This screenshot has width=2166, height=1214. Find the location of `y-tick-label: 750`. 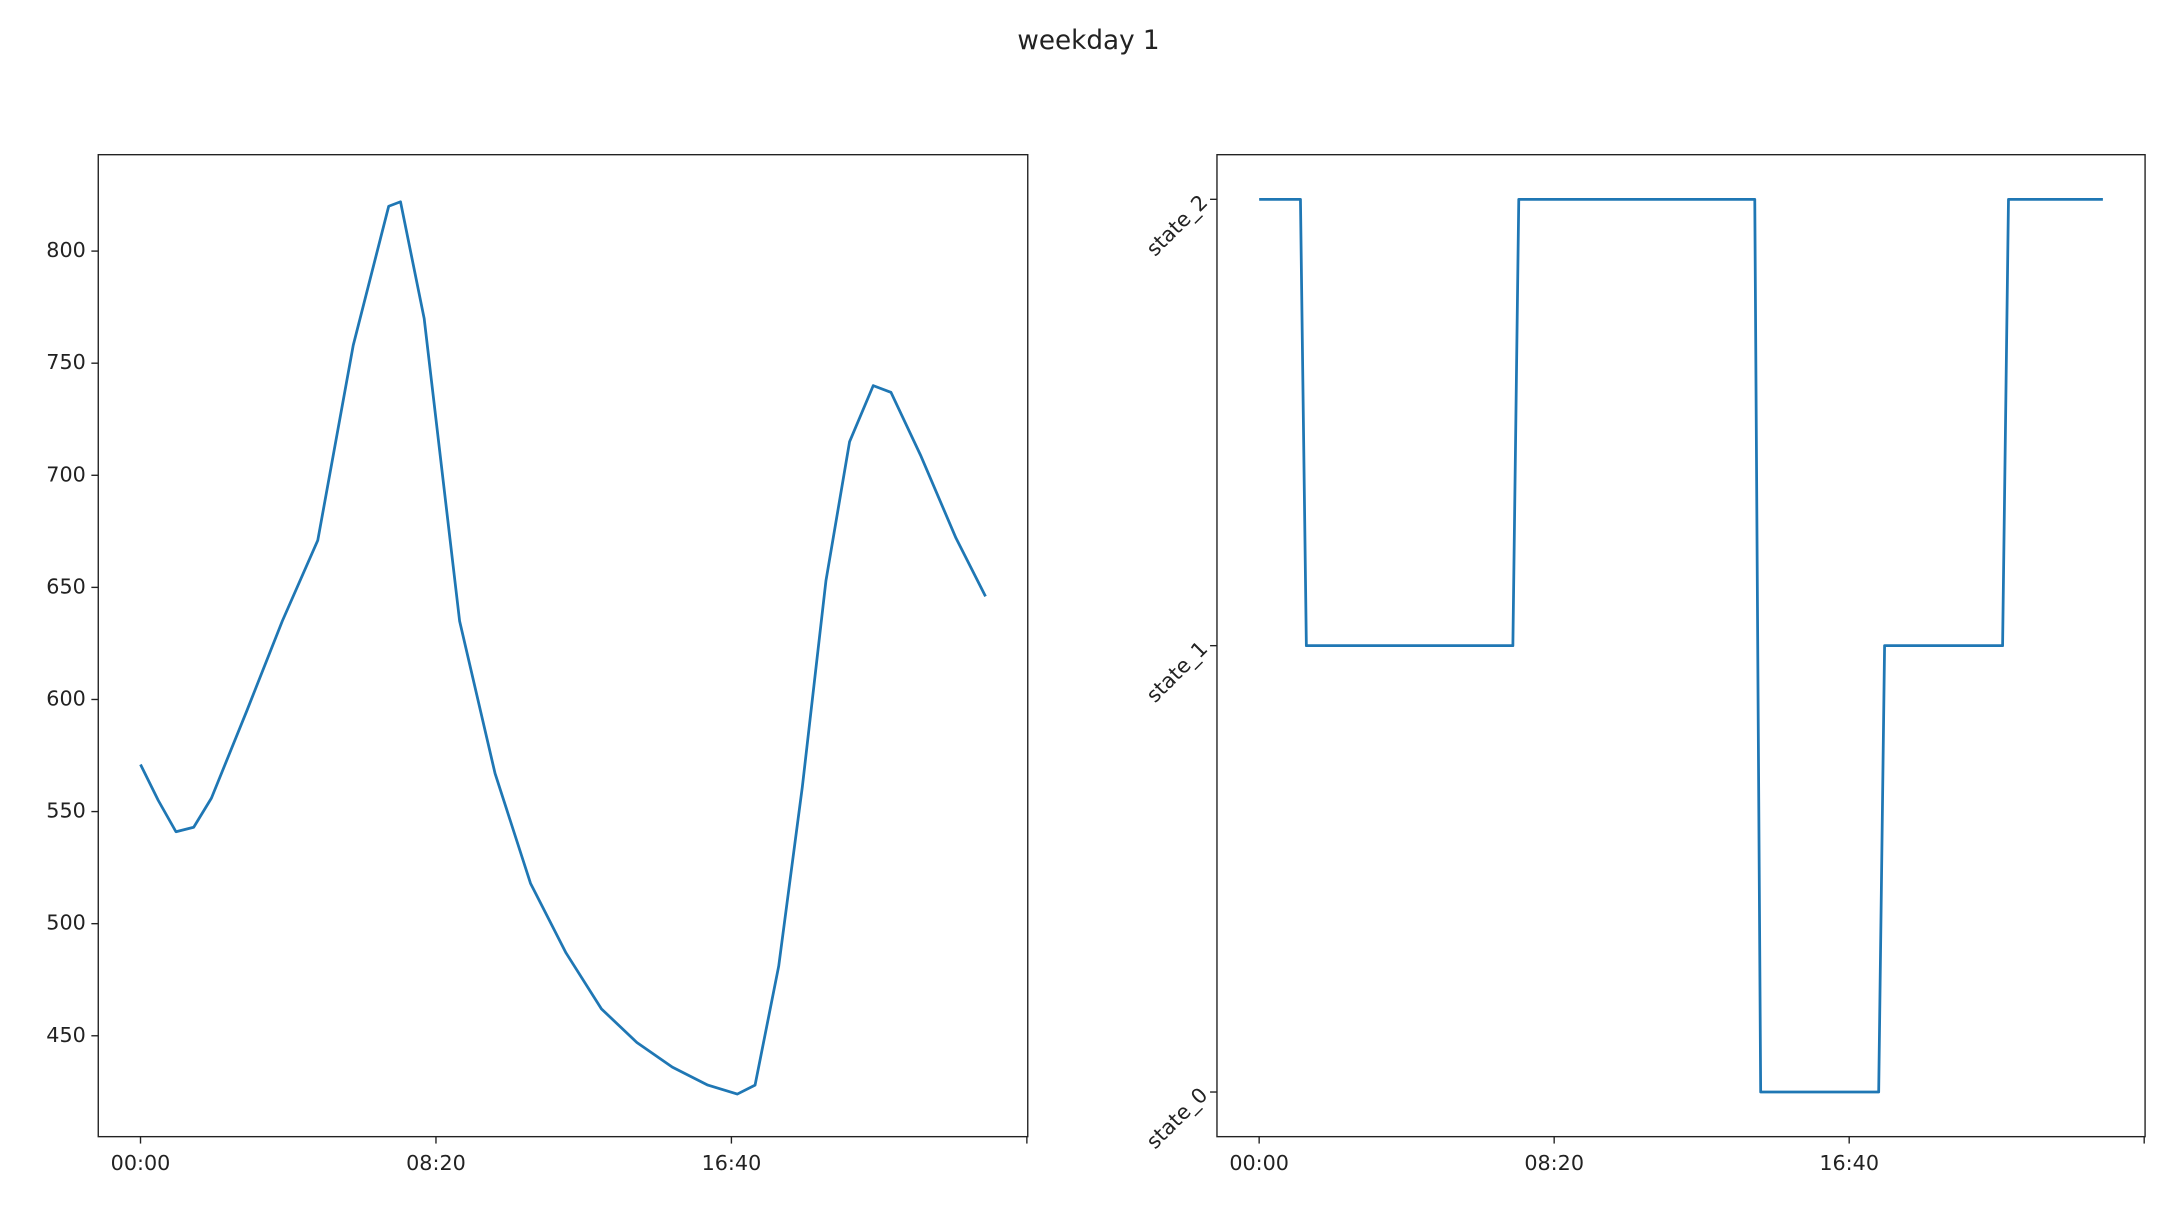

y-tick-label: 750 is located at coordinates (66, 362).